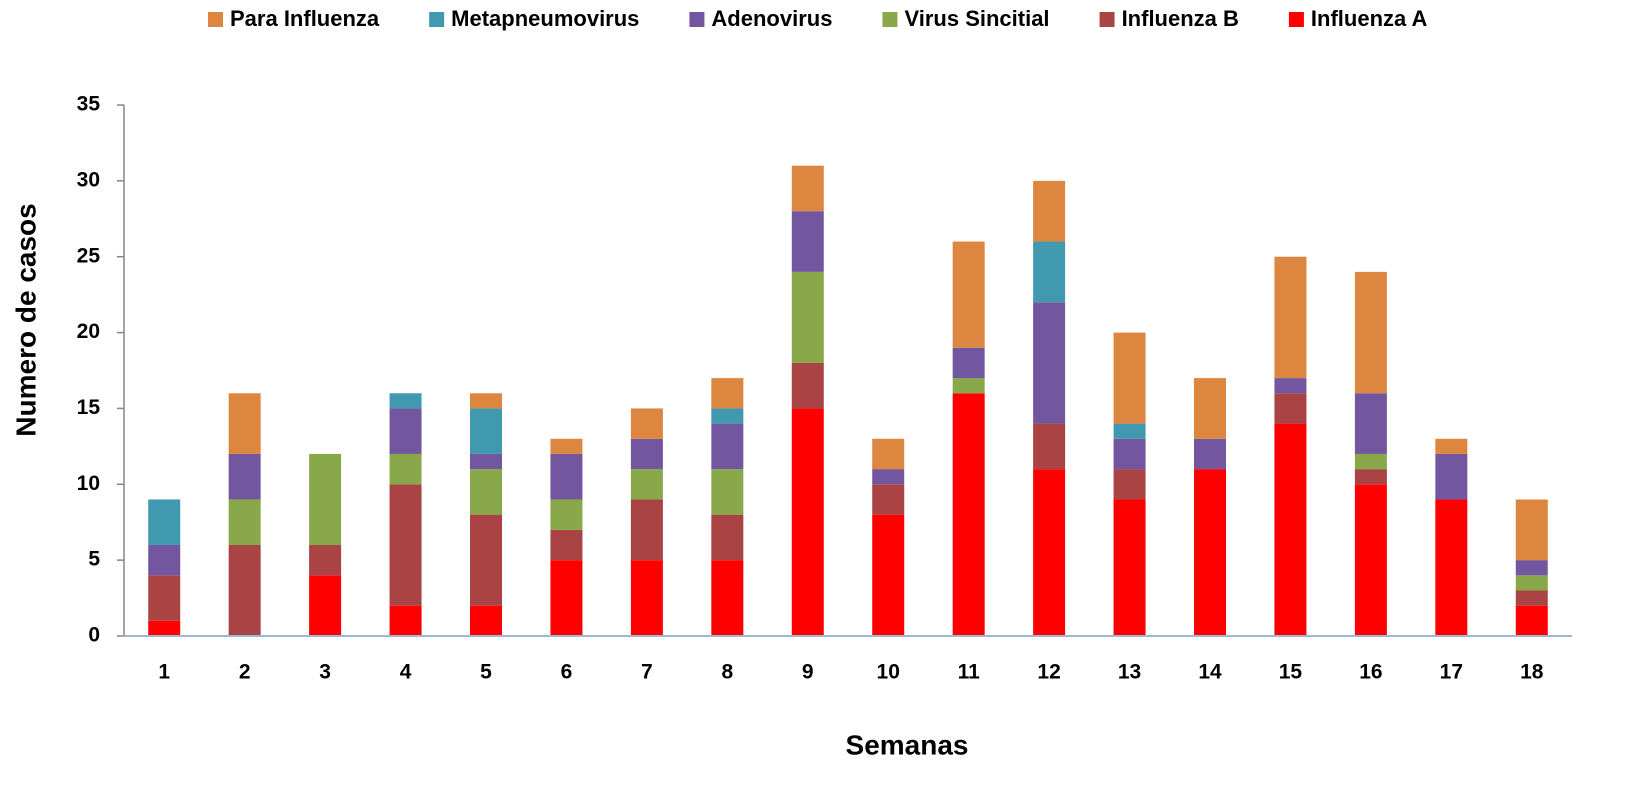 The width and height of the screenshot is (1632, 791). What do you see at coordinates (164, 672) in the screenshot?
I see `x-tick-label: 1` at bounding box center [164, 672].